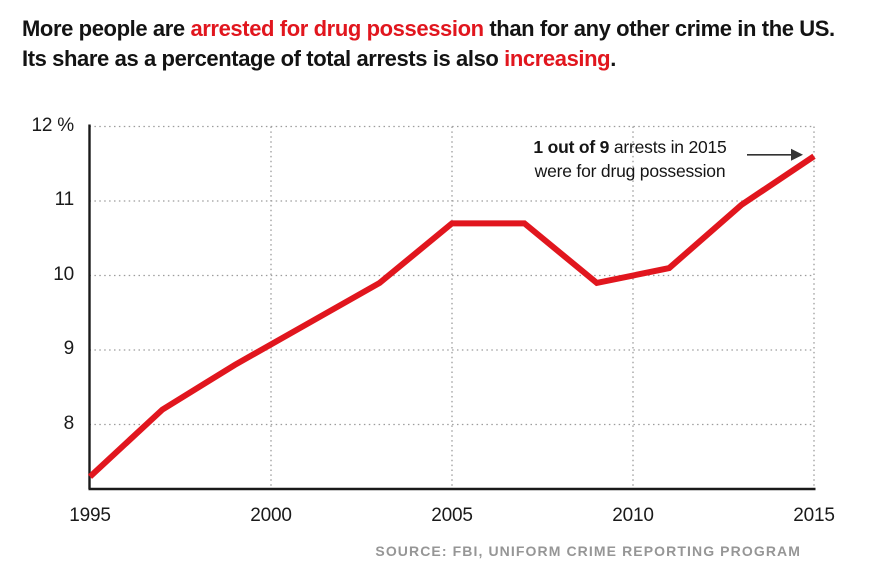 This screenshot has width=870, height=580. Describe the element at coordinates (633, 515) in the screenshot. I see `x-tick-label: 2010` at that location.